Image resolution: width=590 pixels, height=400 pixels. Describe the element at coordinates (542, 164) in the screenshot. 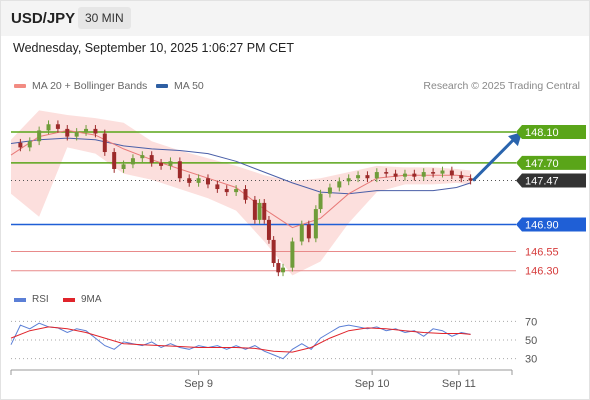

I see `level-label-147.70: 147.70` at that location.